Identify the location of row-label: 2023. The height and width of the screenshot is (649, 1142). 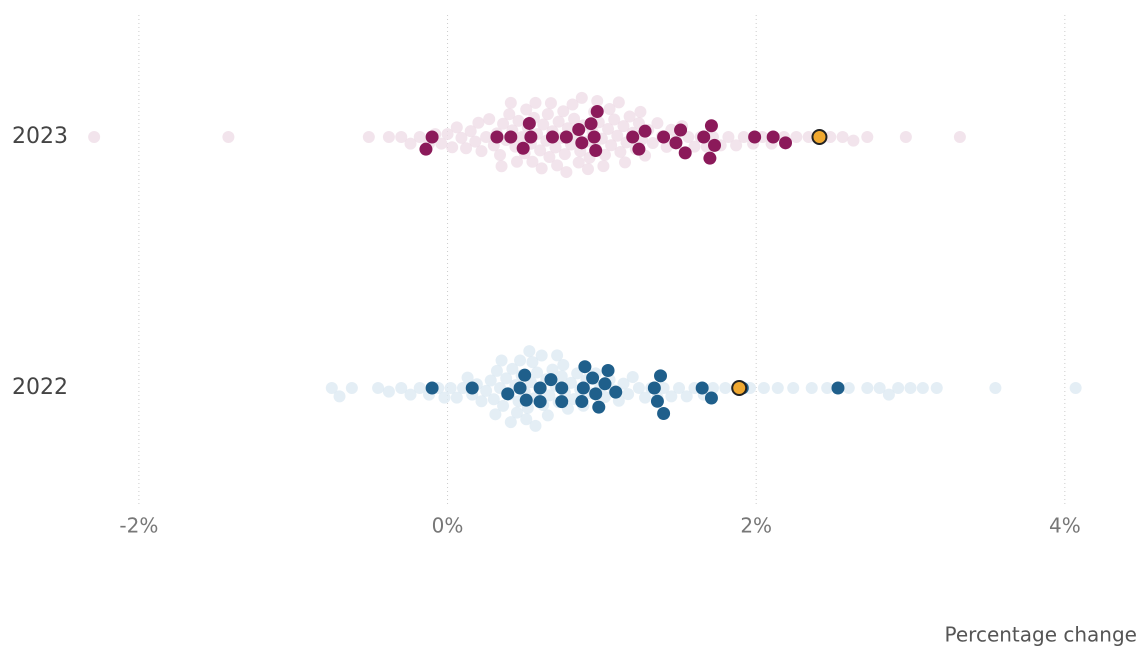
(40, 136).